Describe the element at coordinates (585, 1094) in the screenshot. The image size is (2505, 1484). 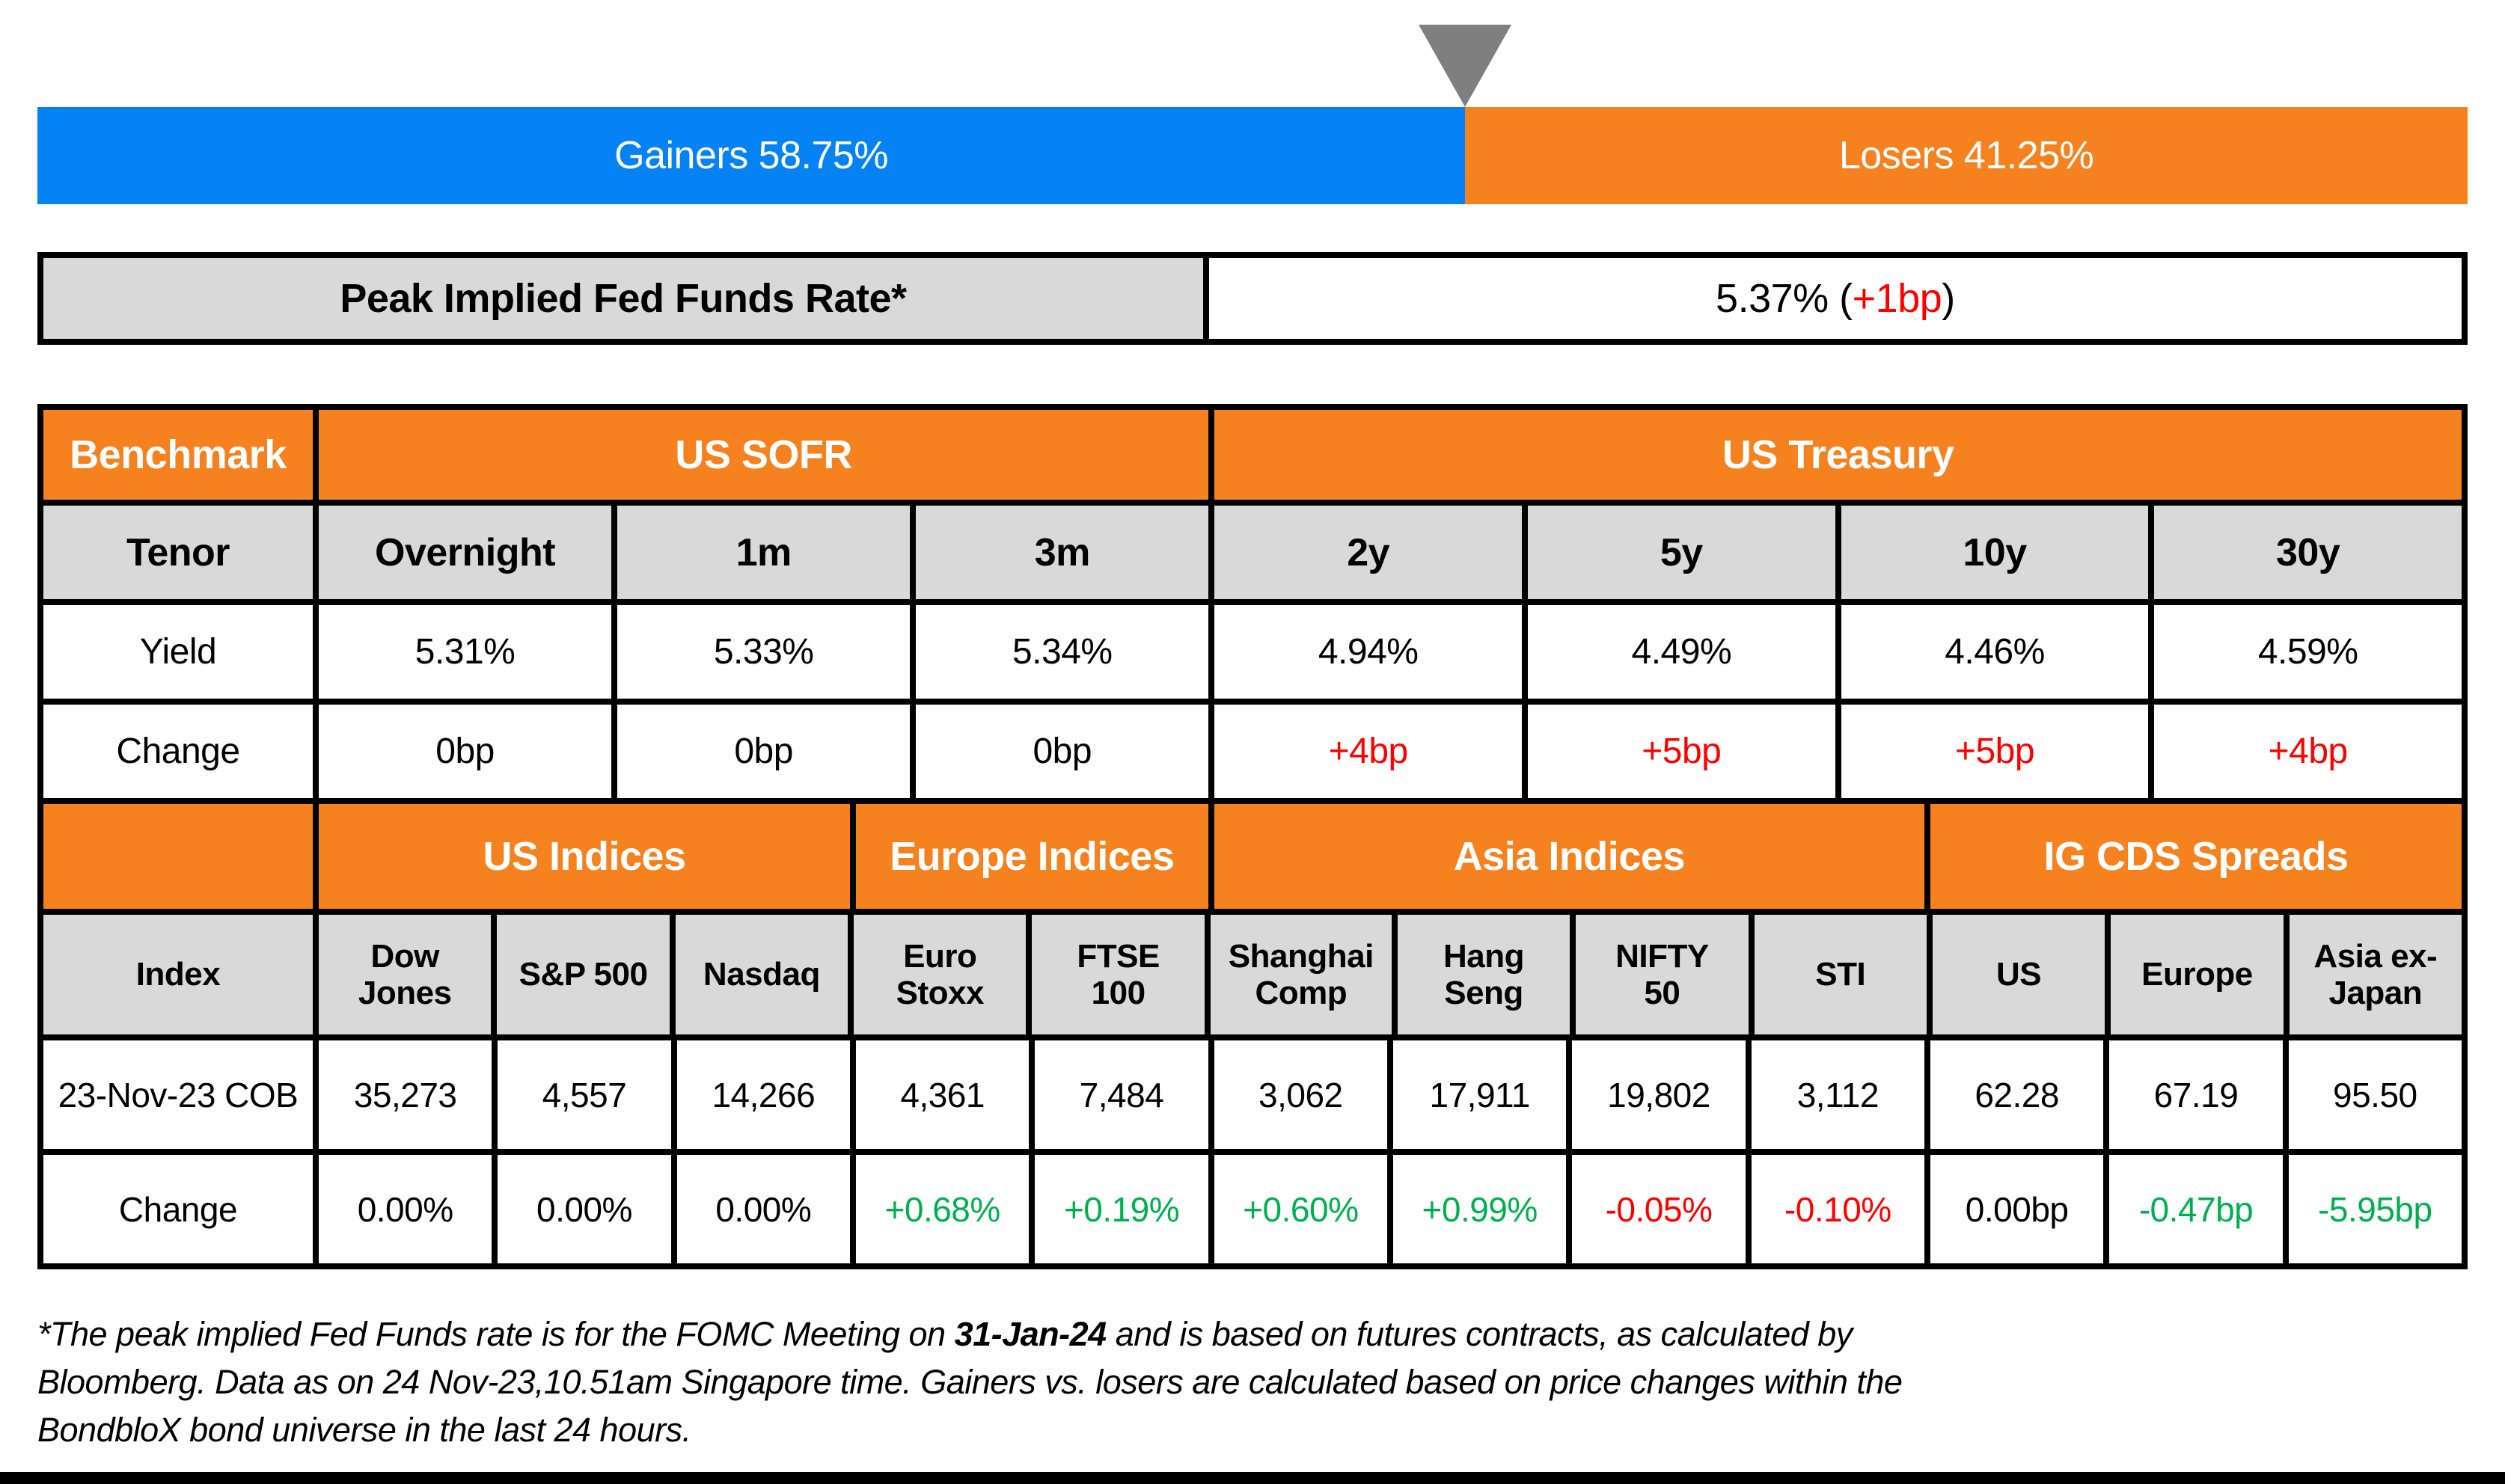
I see `cob-value-cell: 4,557` at that location.